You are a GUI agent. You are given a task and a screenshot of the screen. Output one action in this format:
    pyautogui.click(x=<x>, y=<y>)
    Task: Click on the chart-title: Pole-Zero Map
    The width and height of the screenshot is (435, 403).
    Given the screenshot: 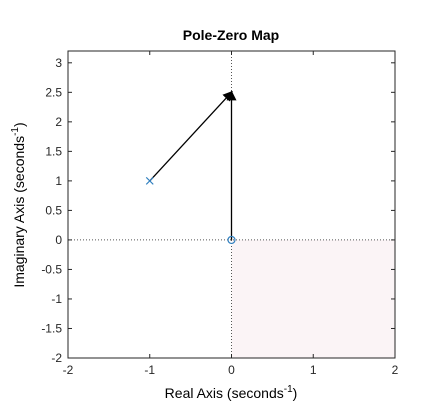 What is the action you would take?
    pyautogui.click(x=231, y=35)
    